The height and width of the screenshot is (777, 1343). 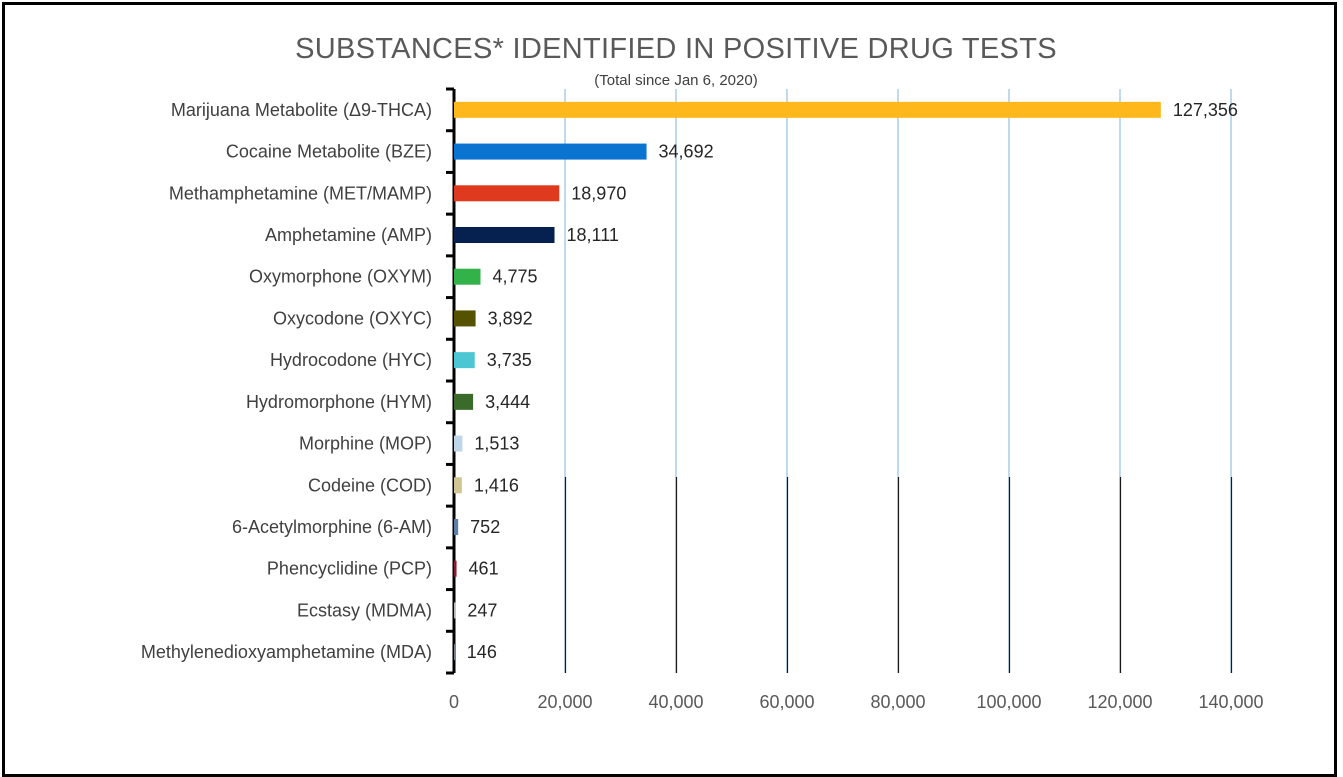 I want to click on category-label: Codeine (COD), so click(x=370, y=485).